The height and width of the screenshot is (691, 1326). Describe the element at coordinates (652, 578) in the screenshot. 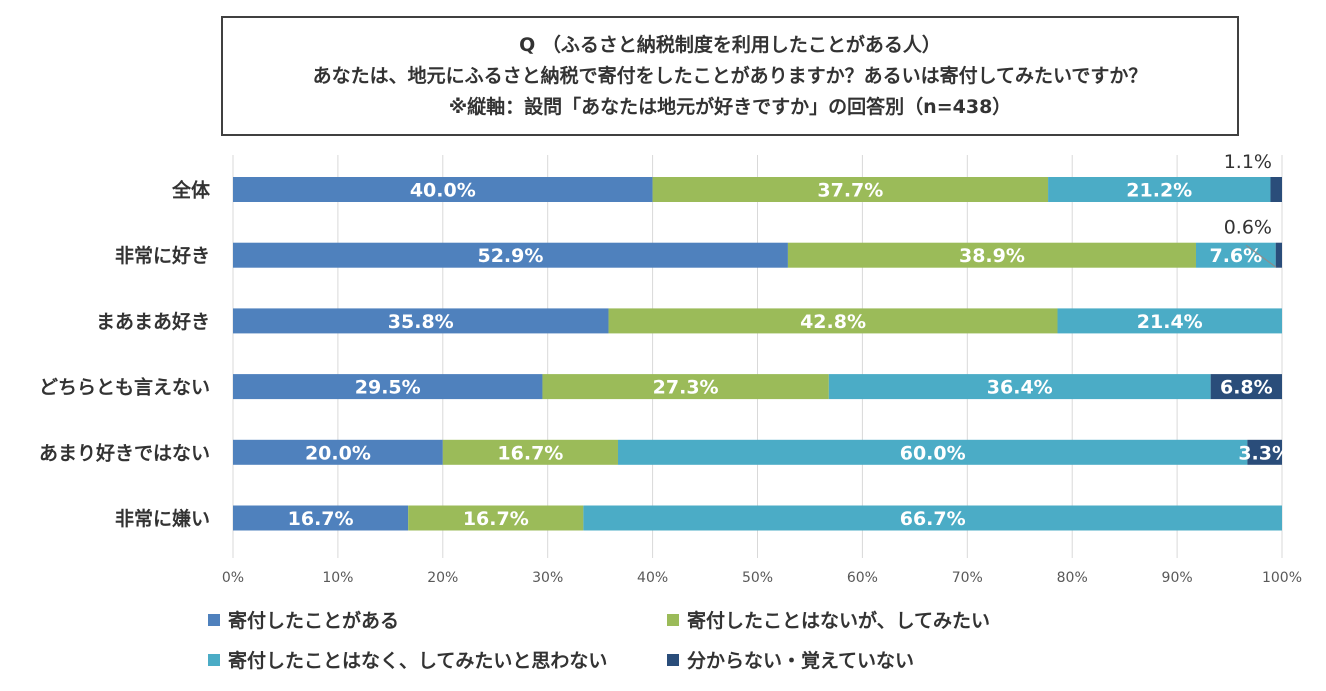

I see `x-tick-label: 40%` at that location.